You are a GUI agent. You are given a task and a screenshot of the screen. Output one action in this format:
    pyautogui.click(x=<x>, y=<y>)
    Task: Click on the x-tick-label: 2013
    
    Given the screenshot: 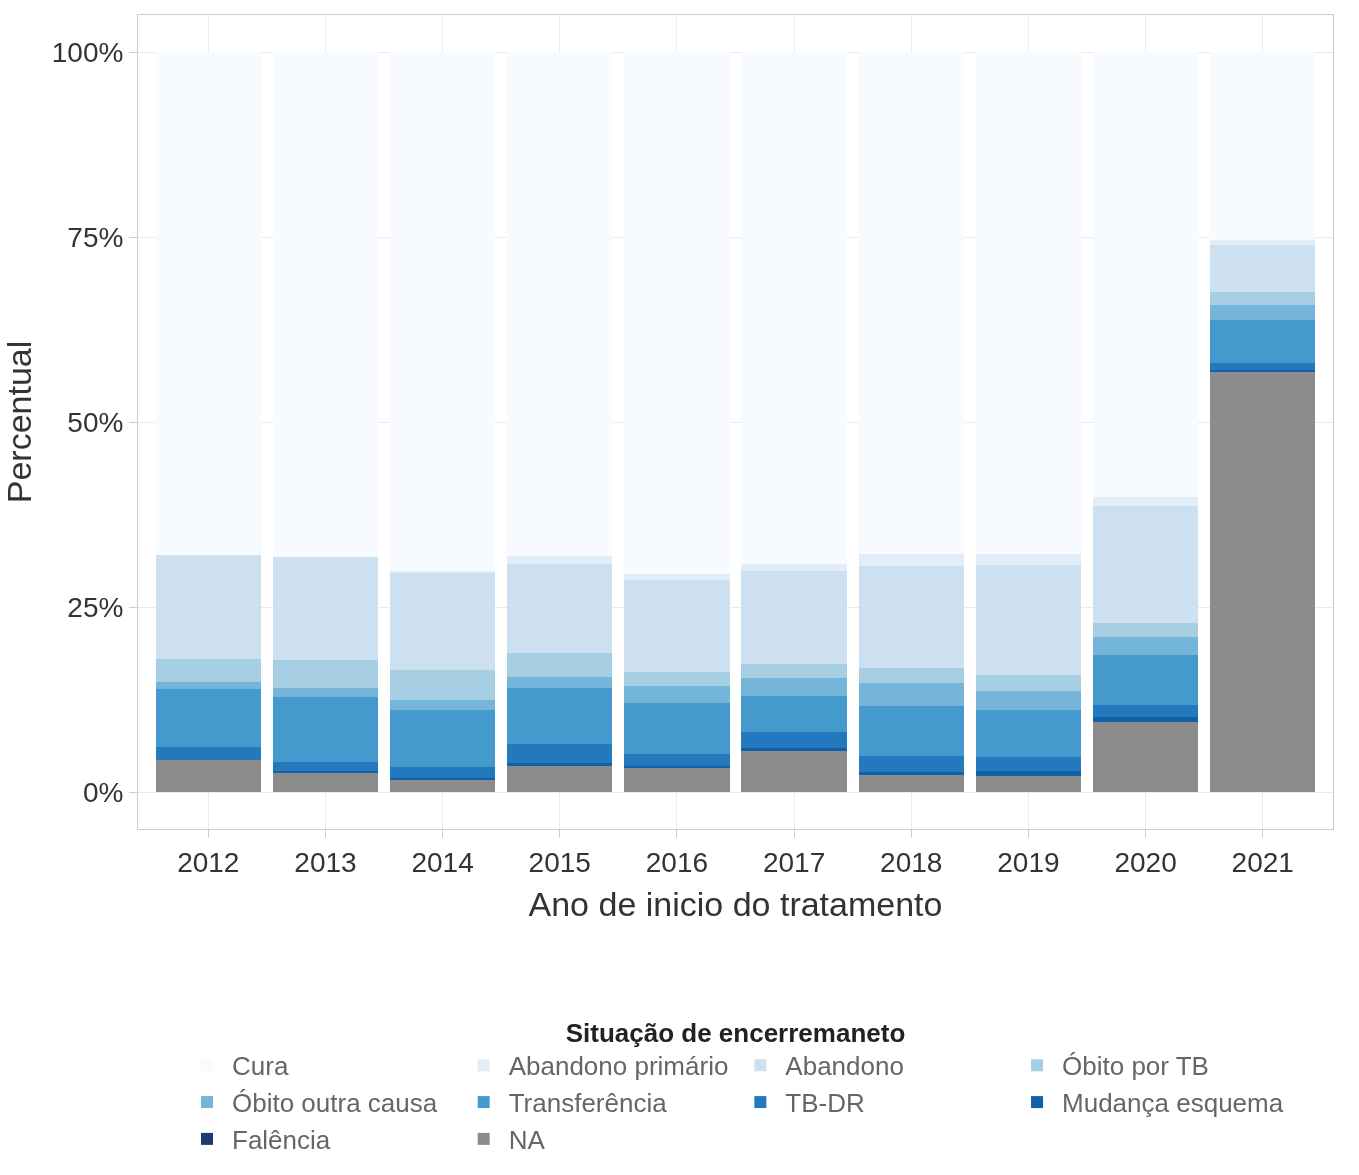 What is the action you would take?
    pyautogui.click(x=325, y=862)
    